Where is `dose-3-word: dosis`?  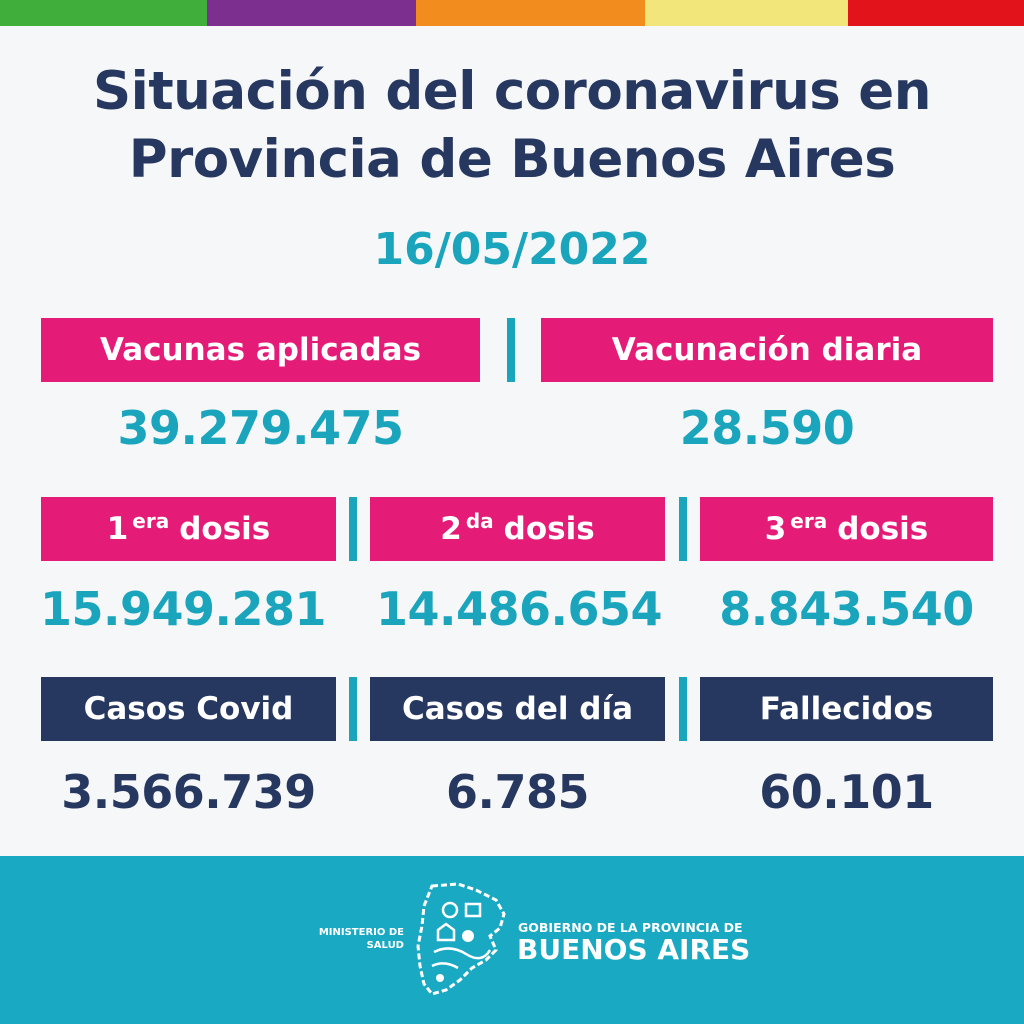 dose-3-word: dosis is located at coordinates (883, 529).